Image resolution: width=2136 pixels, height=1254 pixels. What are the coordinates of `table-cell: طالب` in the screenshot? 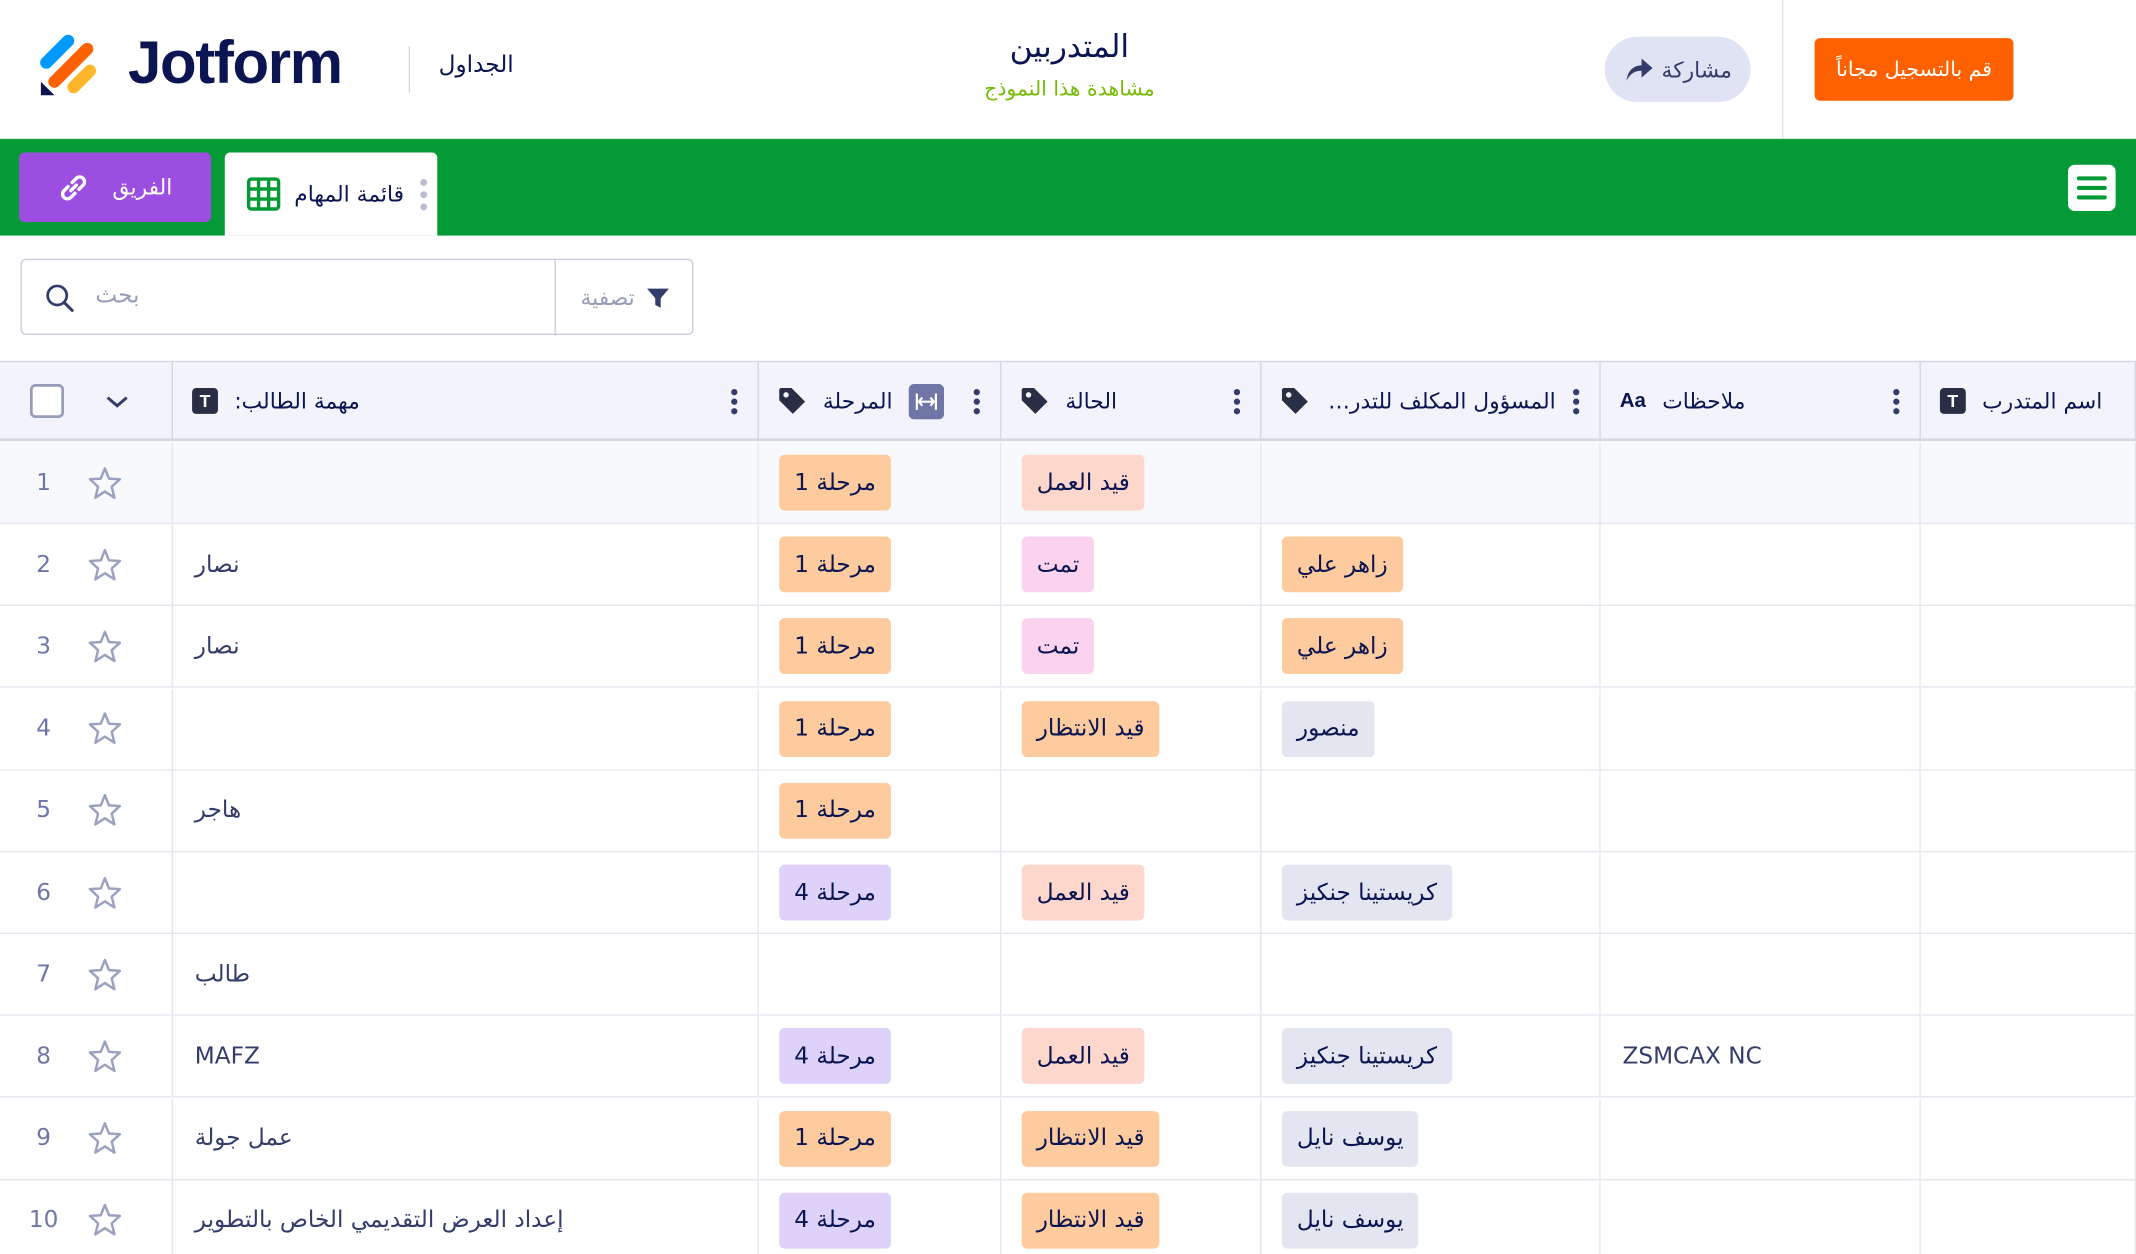 It's located at (466, 975).